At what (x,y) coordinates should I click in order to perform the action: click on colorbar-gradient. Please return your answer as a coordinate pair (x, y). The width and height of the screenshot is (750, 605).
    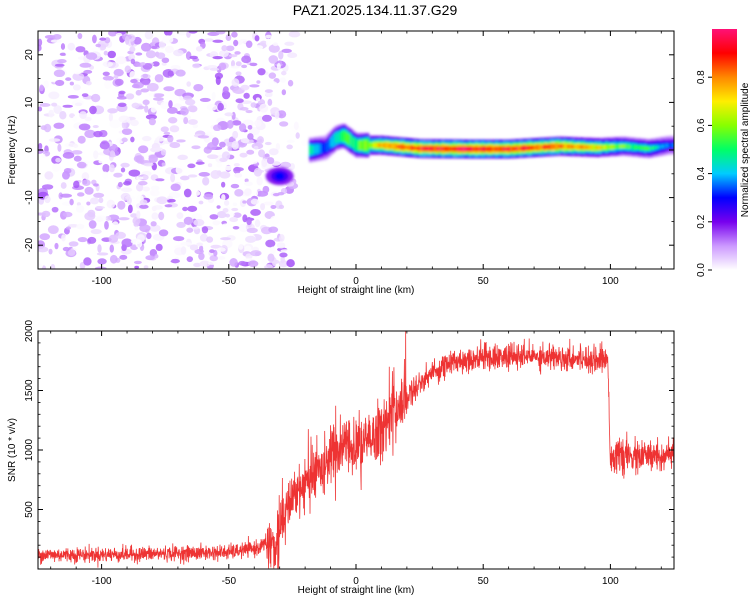
    Looking at the image, I should click on (724, 149).